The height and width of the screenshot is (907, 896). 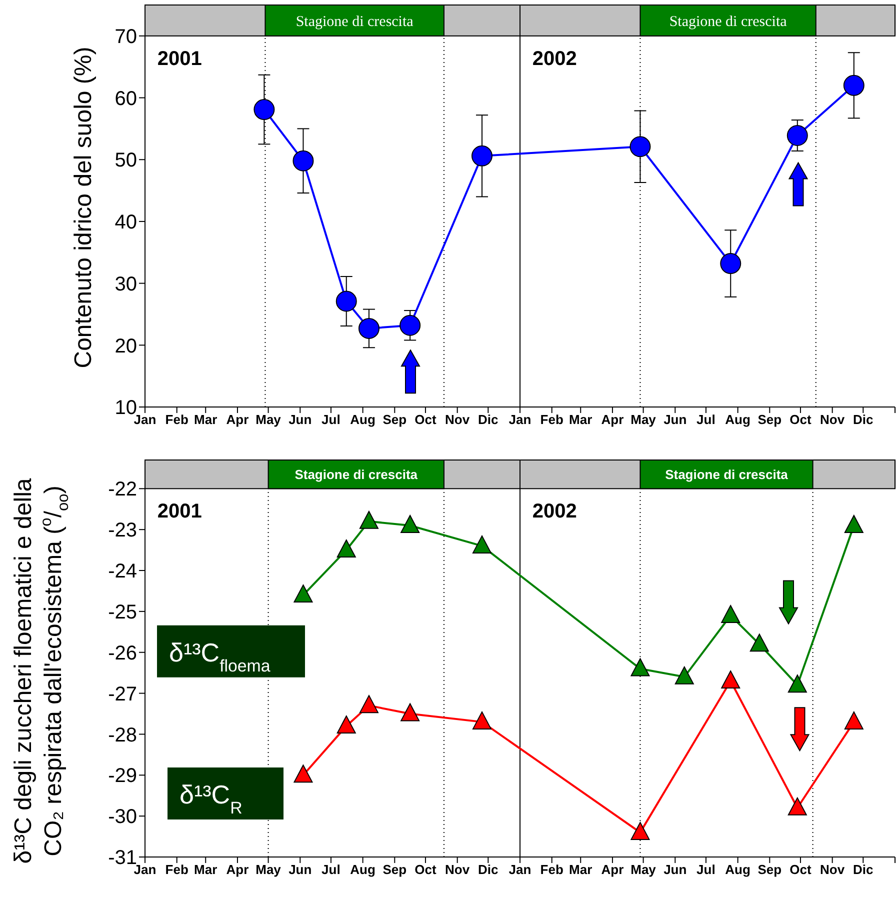 I want to click on y-tick-label: -23, so click(x=122, y=531).